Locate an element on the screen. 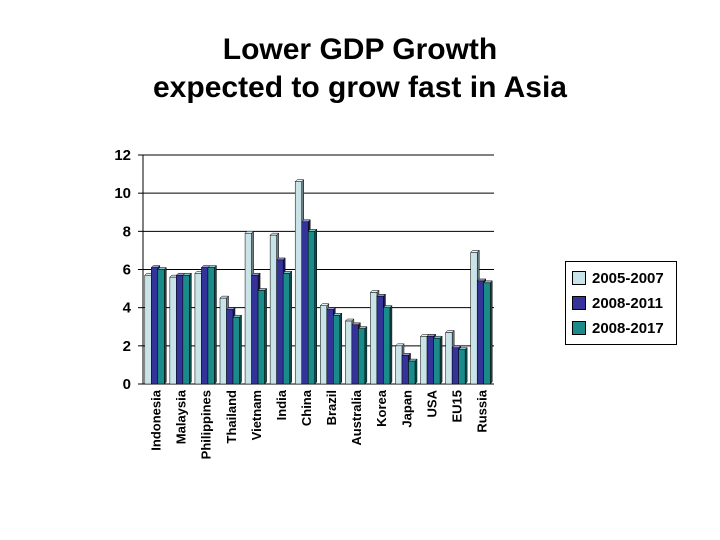 This screenshot has width=720, height=540. x-tick-label-9: Korea is located at coordinates (381, 408).